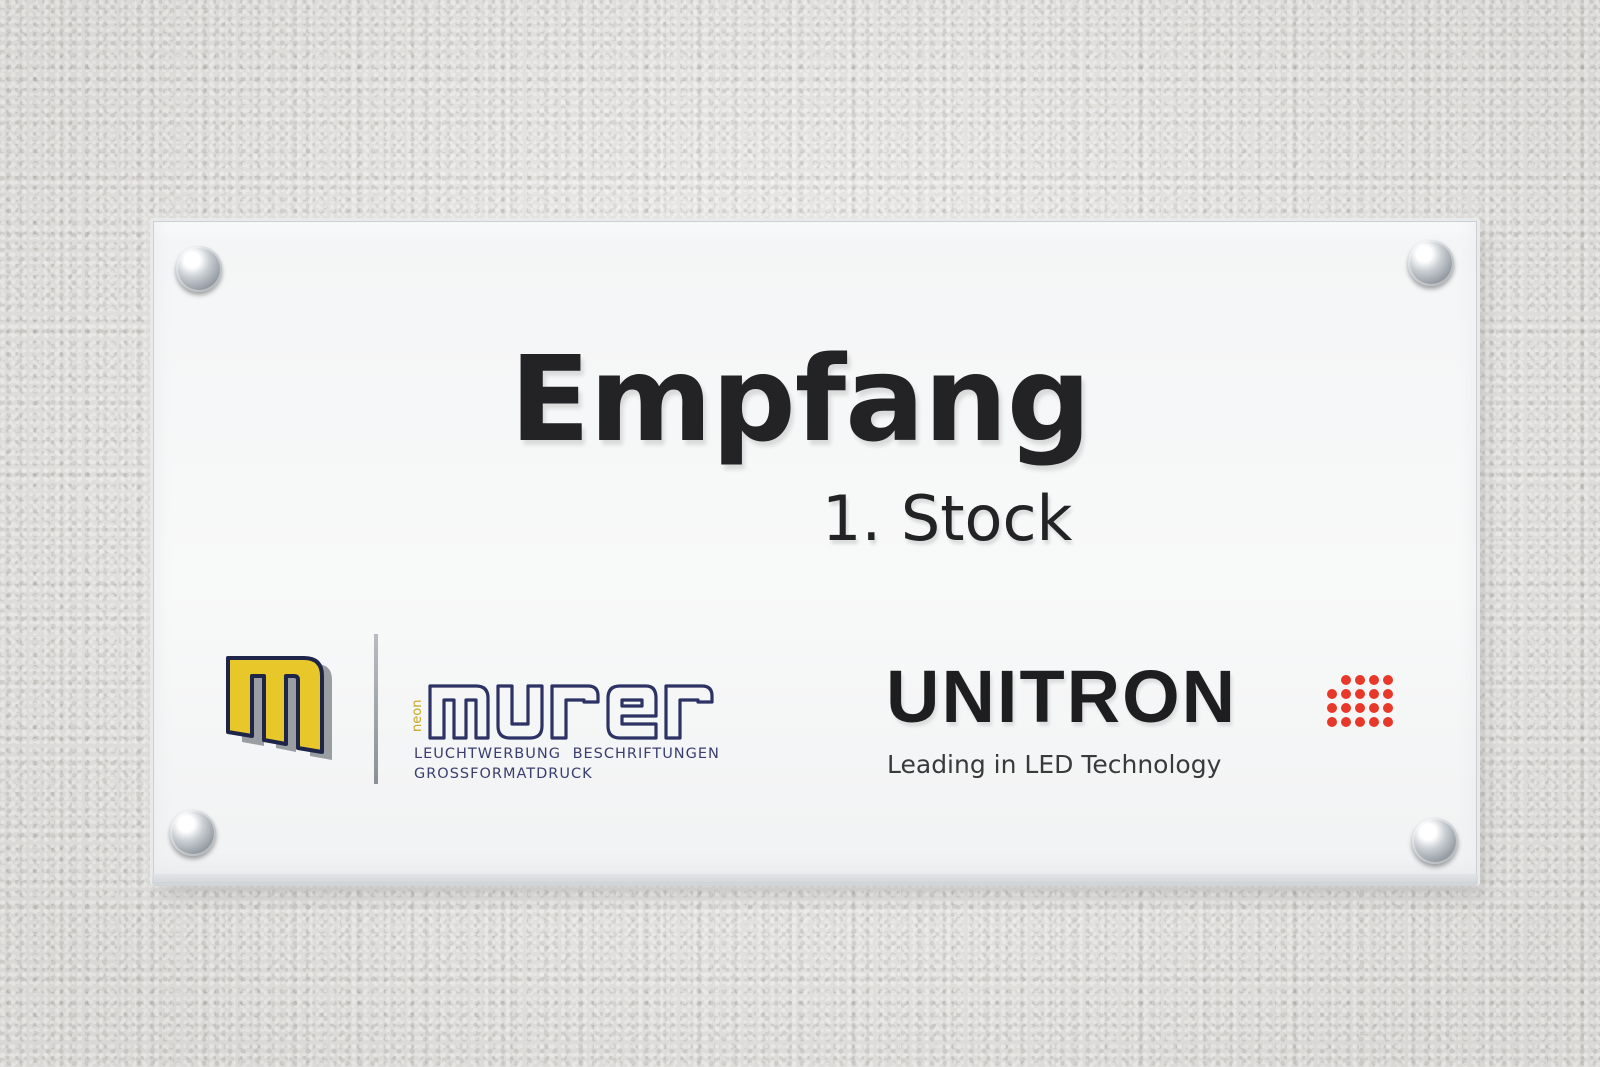  I want to click on sign-subtitle: 1. Stock, so click(947, 518).